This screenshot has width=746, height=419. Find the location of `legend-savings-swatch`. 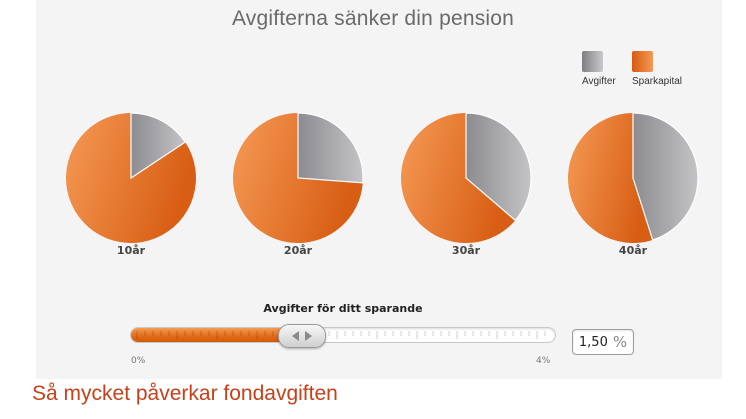

legend-savings-swatch is located at coordinates (642, 61).